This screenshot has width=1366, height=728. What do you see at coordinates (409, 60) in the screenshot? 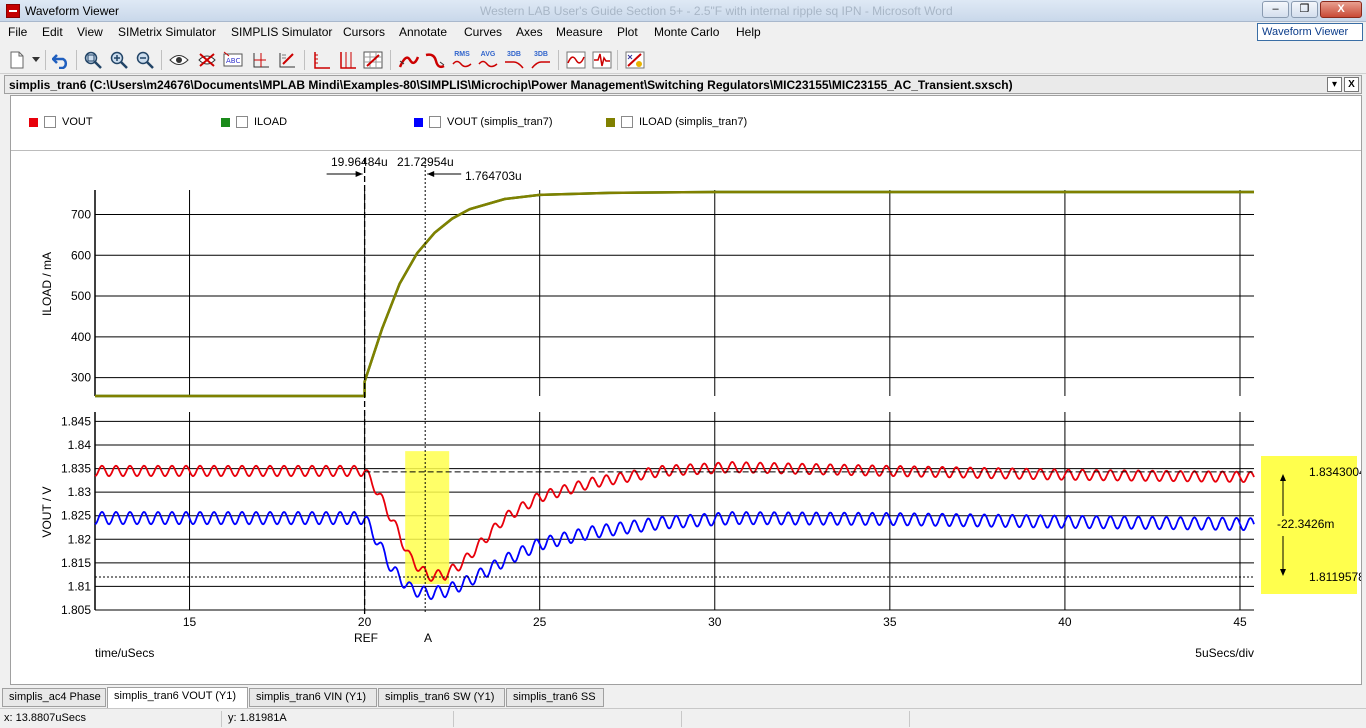
I see `cursor-left-icon` at bounding box center [409, 60].